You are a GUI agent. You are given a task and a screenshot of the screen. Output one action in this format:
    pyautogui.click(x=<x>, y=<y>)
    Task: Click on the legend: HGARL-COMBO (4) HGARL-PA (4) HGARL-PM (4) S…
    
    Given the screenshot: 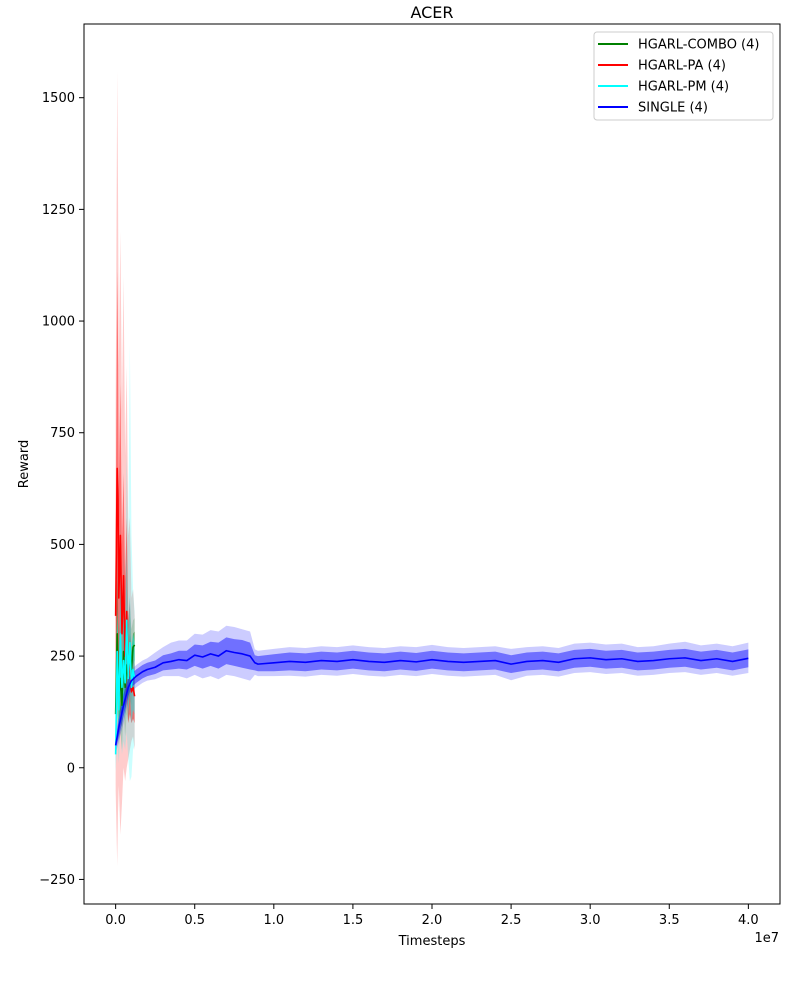 What is the action you would take?
    pyautogui.click(x=683, y=76)
    